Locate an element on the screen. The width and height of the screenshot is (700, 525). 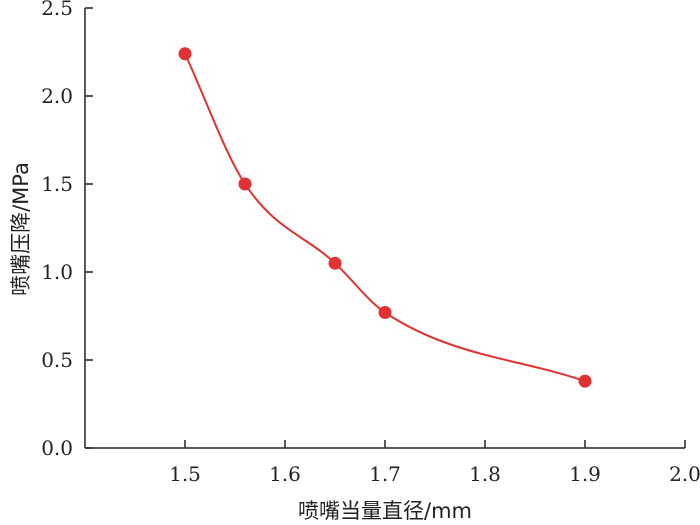
x-tick-label: 1.6 is located at coordinates (285, 474).